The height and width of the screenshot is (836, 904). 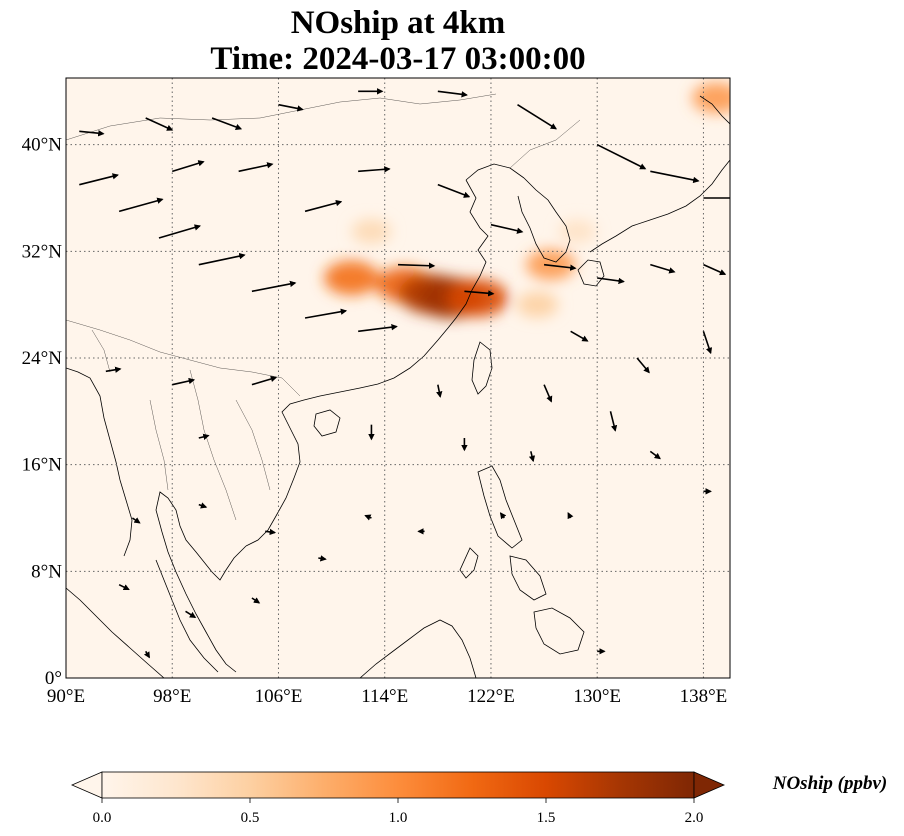 I want to click on border-indochina, so click(x=213, y=445).